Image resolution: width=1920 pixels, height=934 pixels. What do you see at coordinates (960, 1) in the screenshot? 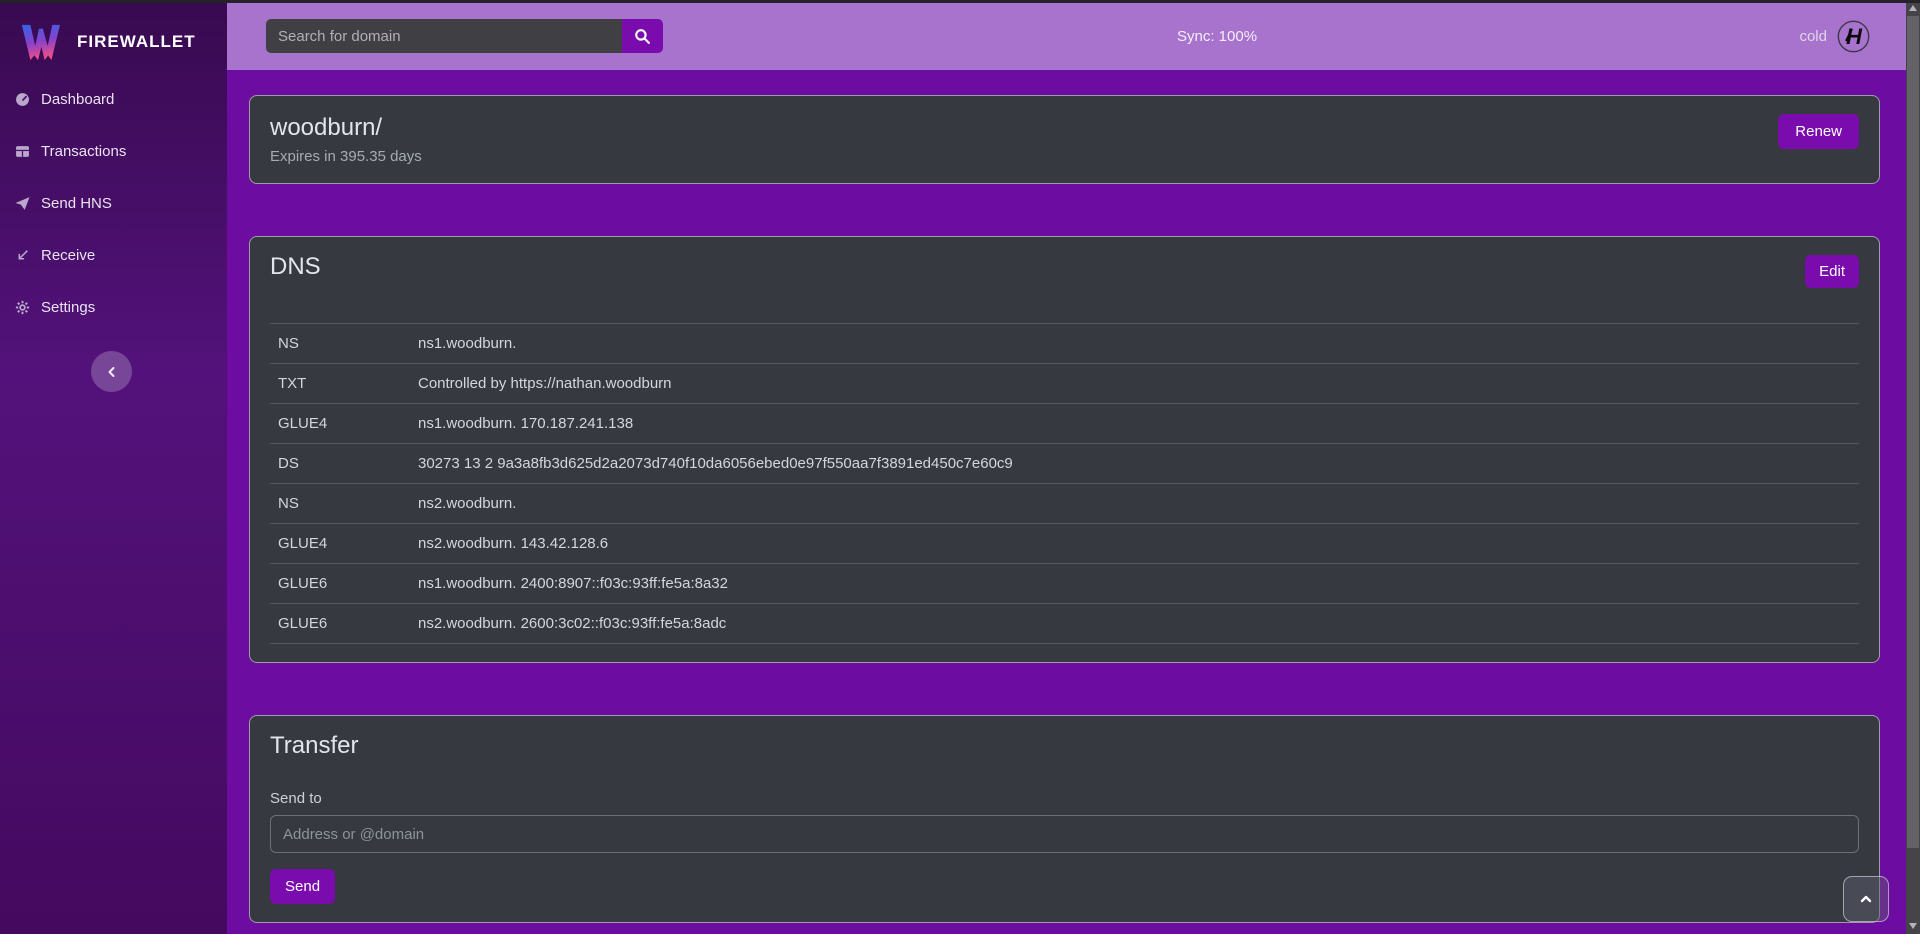
I see `window-top-edge` at bounding box center [960, 1].